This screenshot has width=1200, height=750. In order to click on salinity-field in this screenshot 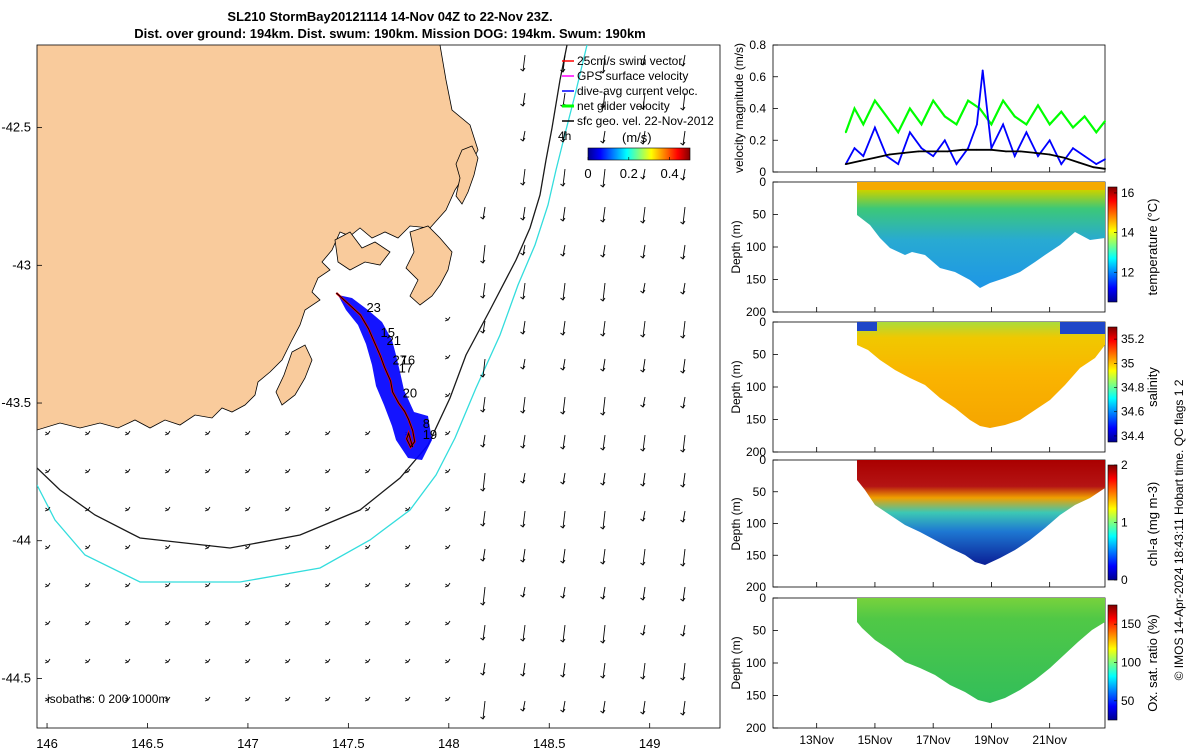, I will do `click(981, 375)`.